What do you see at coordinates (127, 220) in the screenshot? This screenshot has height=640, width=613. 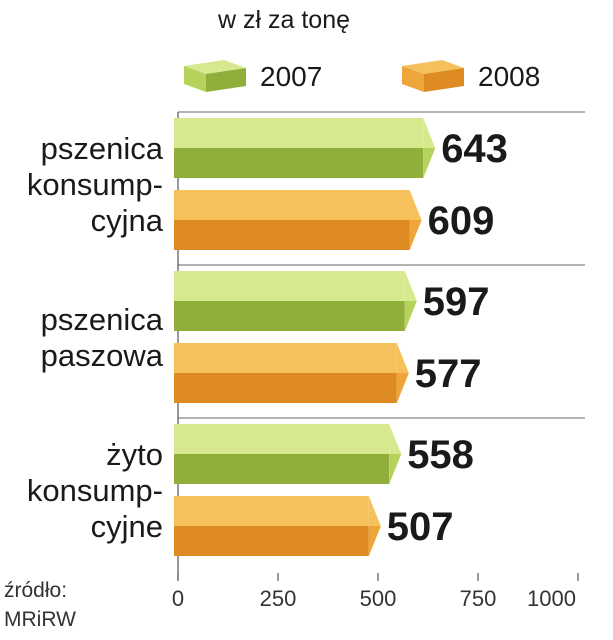 I see `category-label: cyjna` at bounding box center [127, 220].